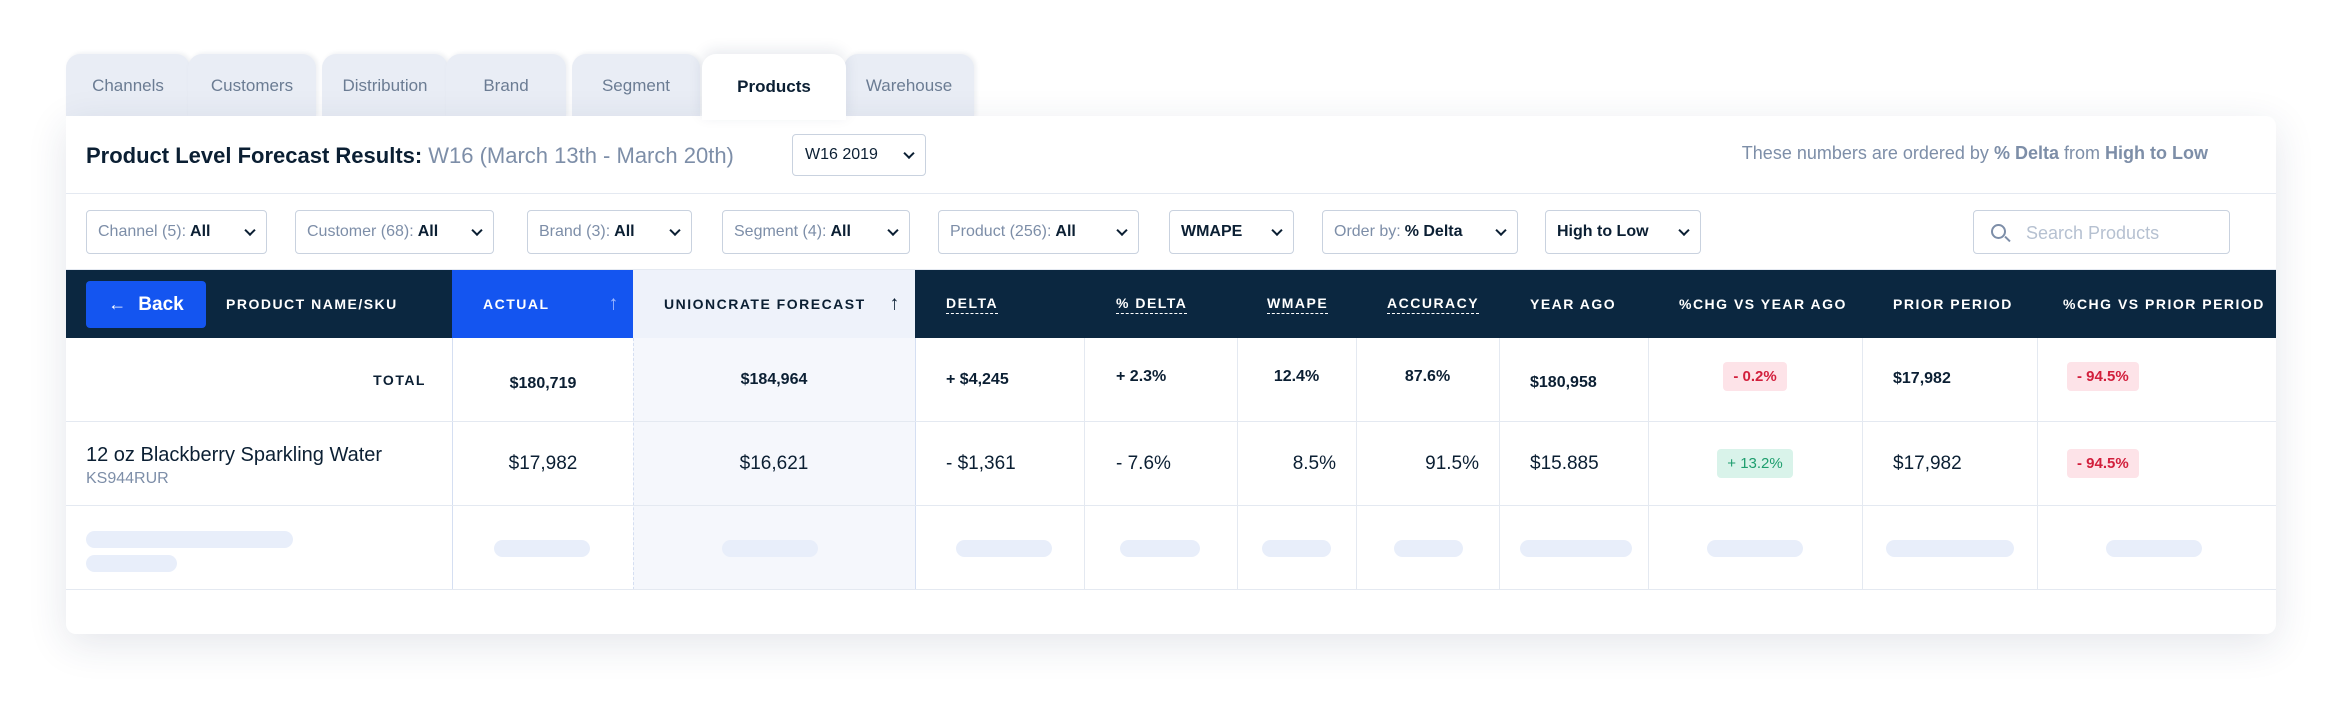 The width and height of the screenshot is (2343, 714). Describe the element at coordinates (1927, 463) in the screenshot. I see `row-prior-period: $17,982` at that location.